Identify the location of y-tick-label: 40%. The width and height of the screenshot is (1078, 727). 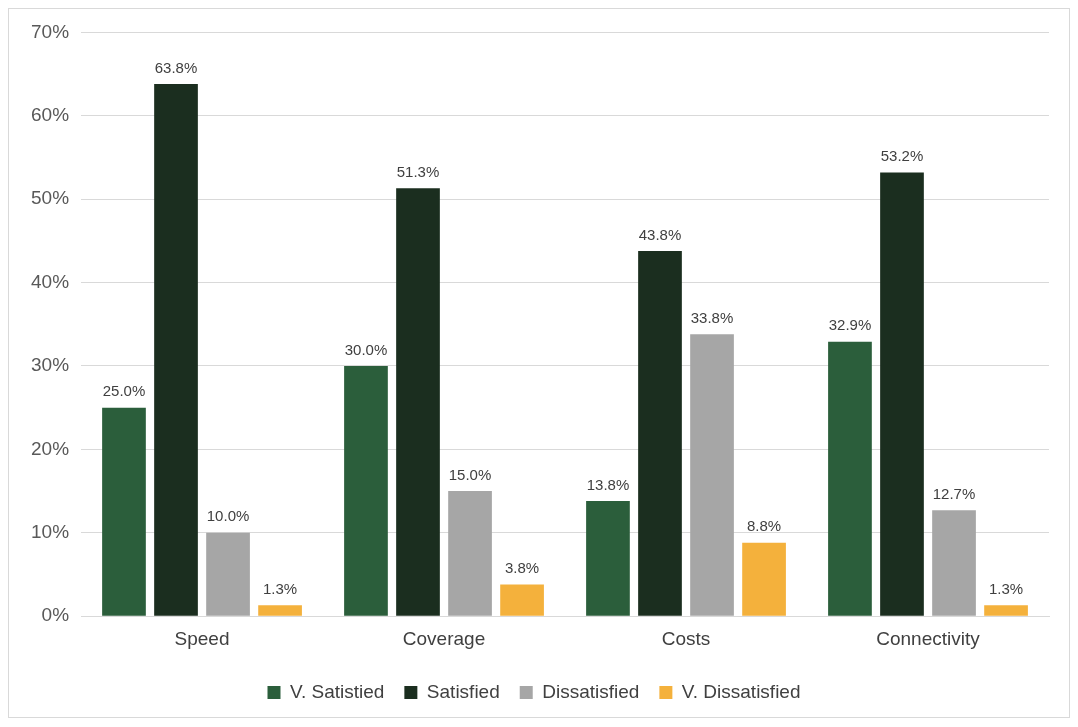
(50, 281).